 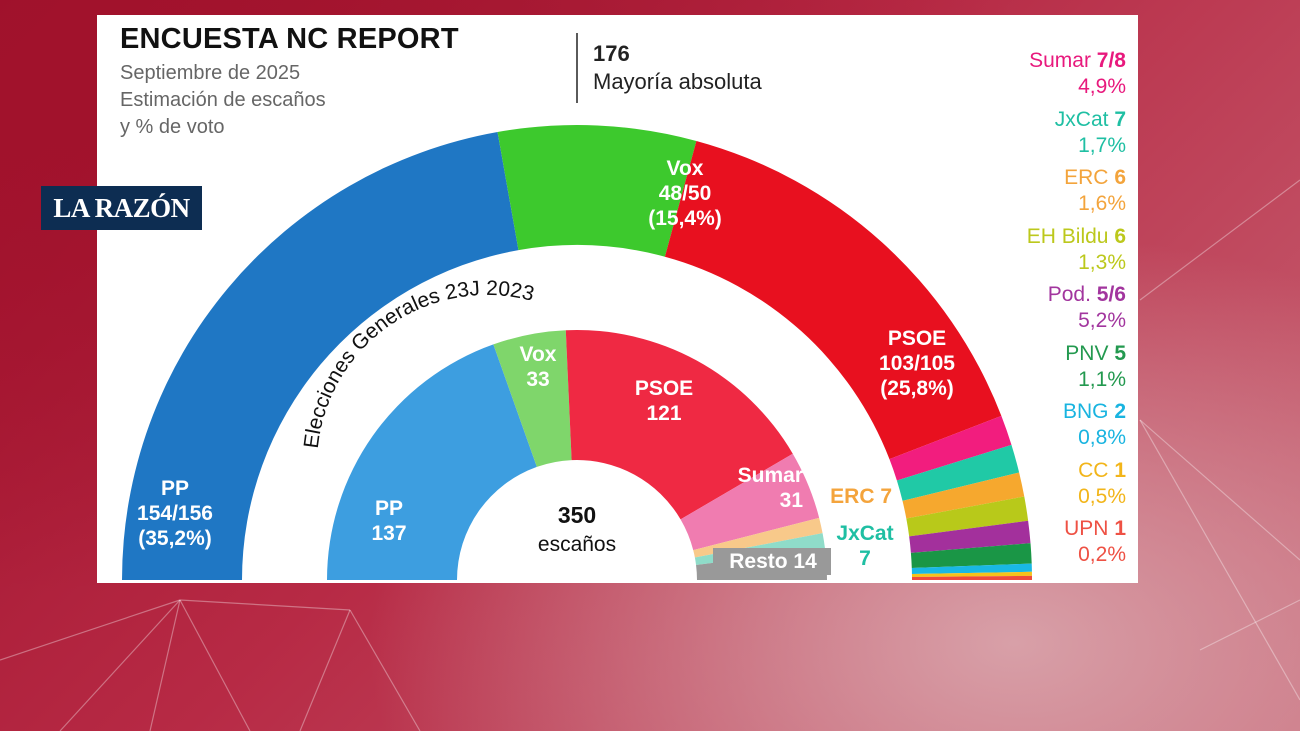 What do you see at coordinates (611, 53) in the screenshot?
I see `majority-number: 176` at bounding box center [611, 53].